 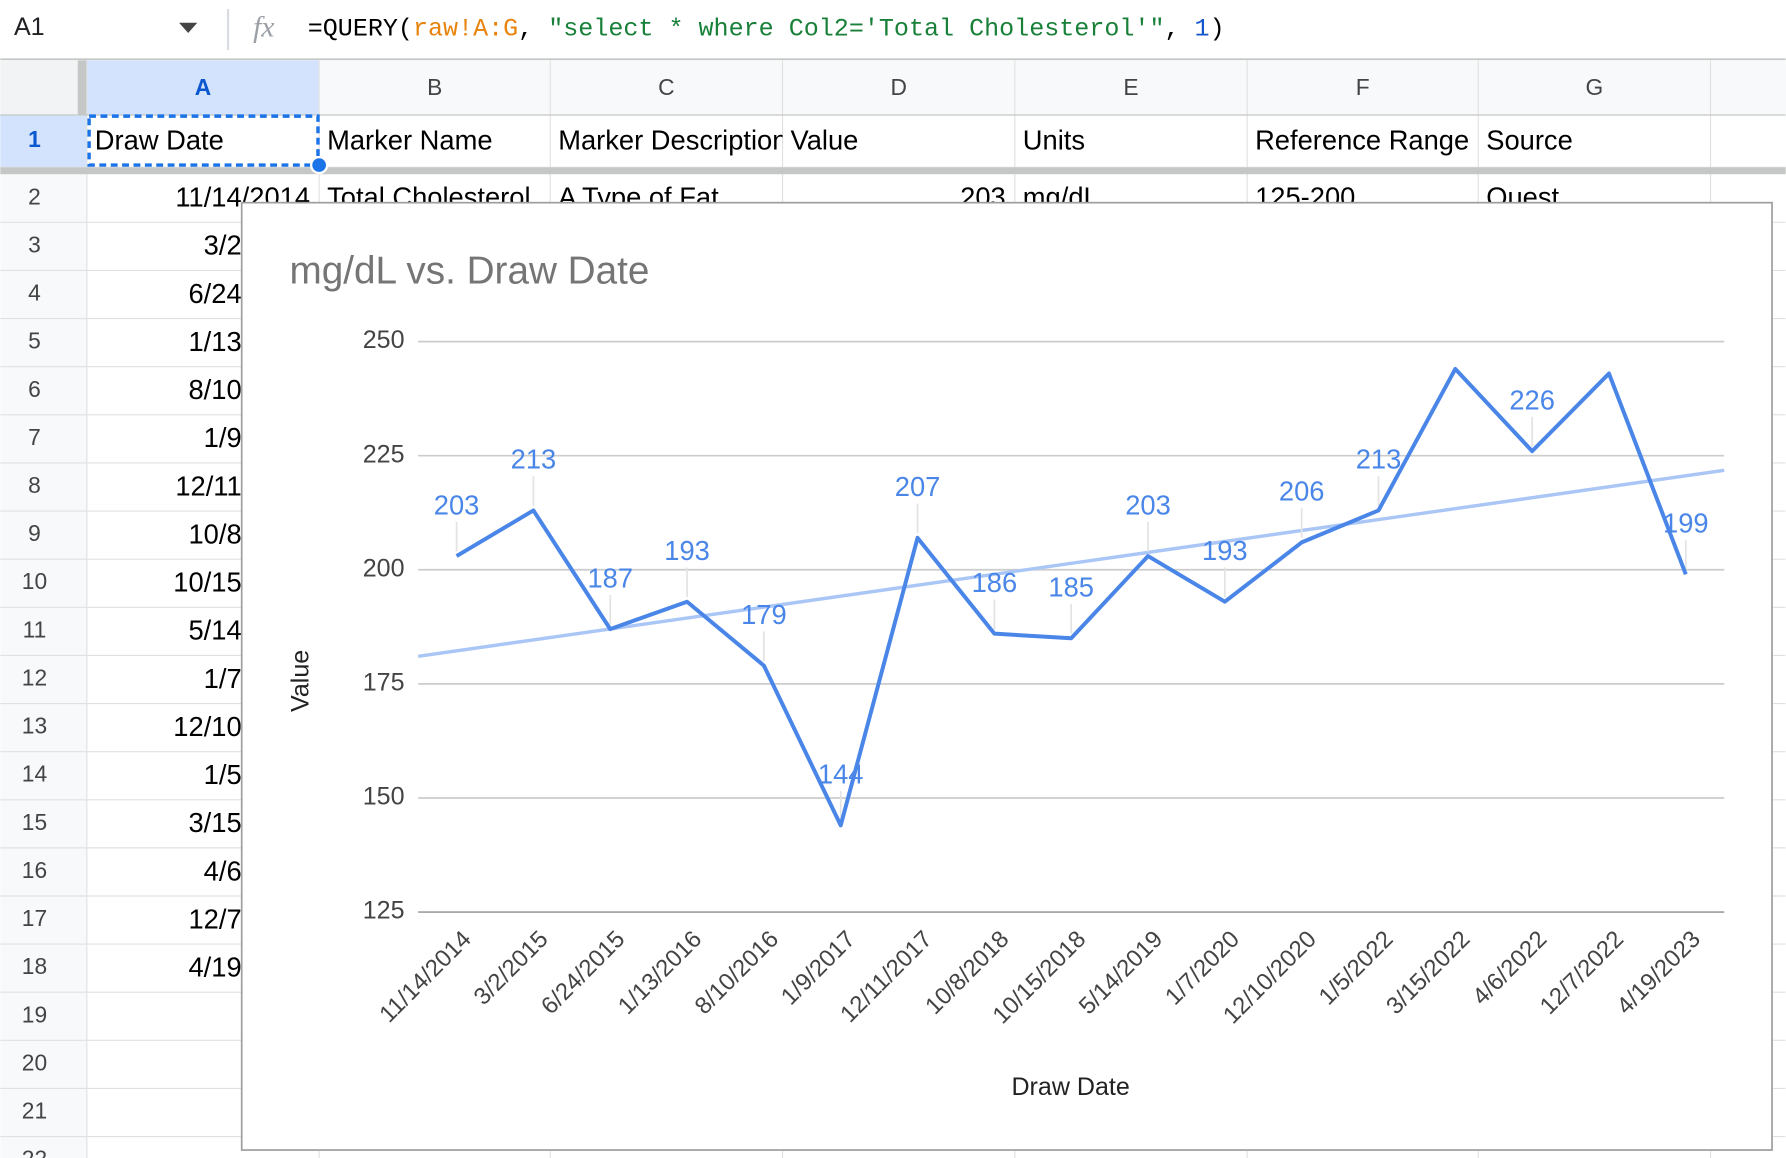 What do you see at coordinates (35, 629) in the screenshot?
I see `row-number: 11` at bounding box center [35, 629].